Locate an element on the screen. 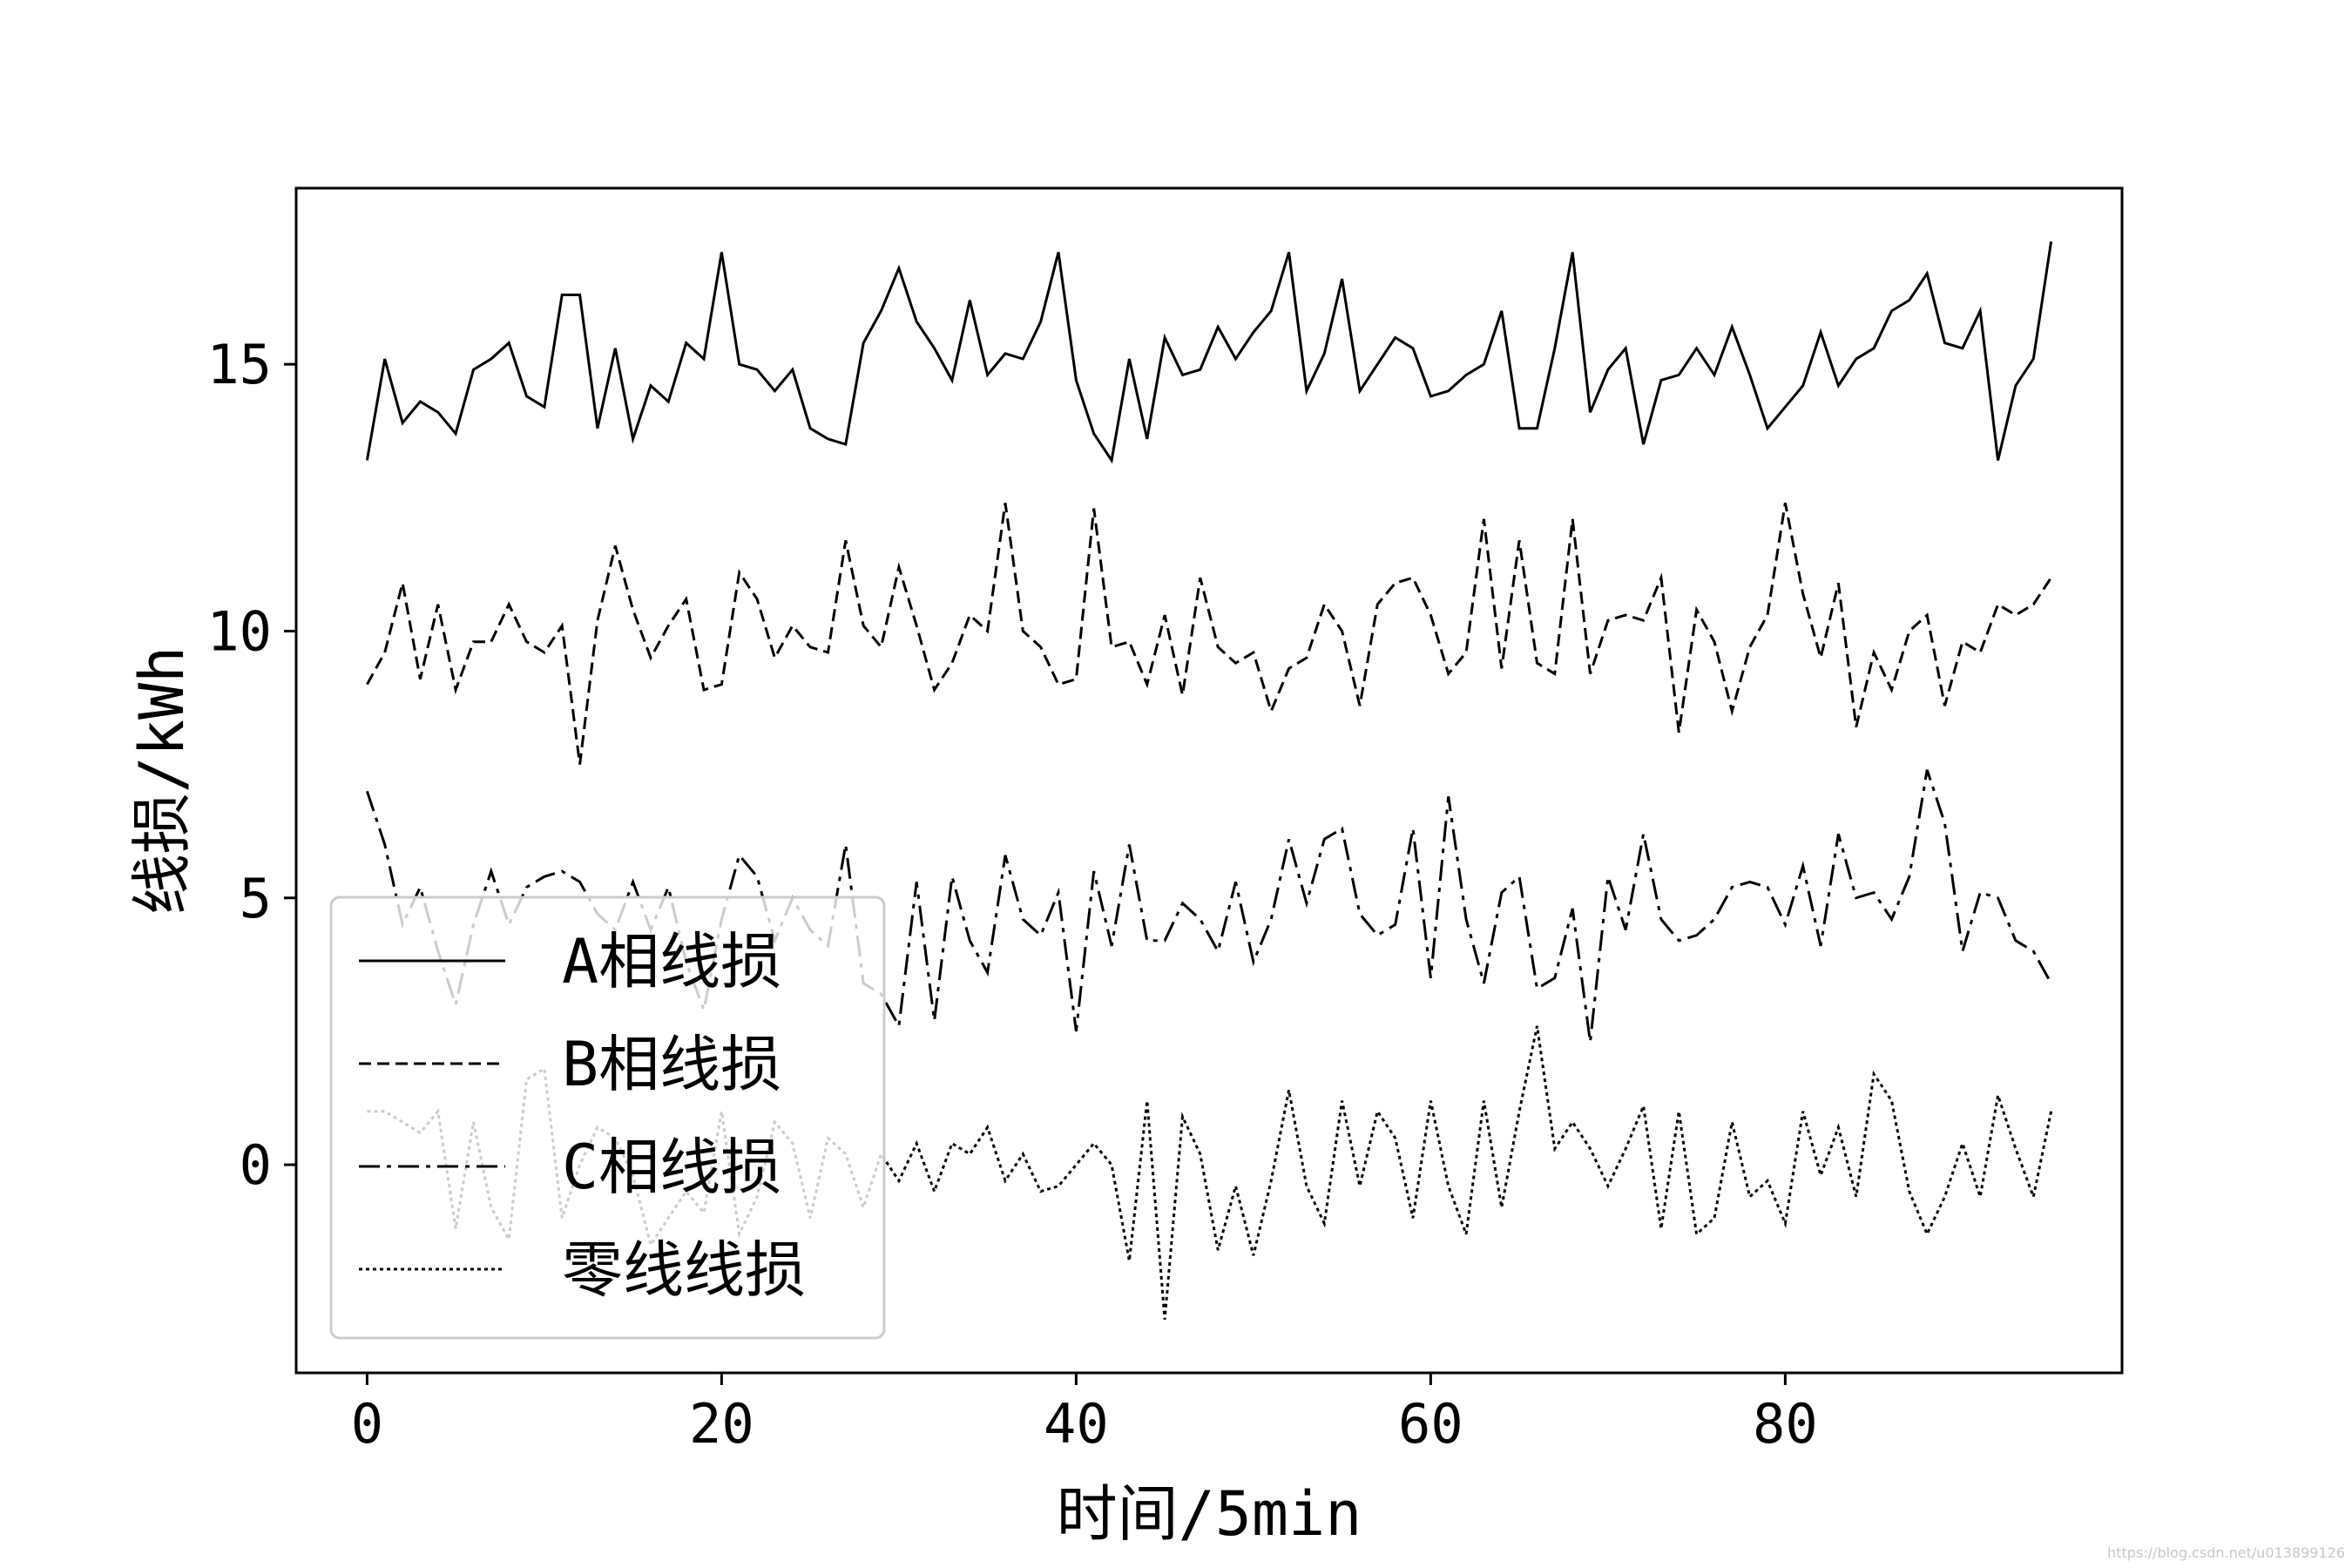 The width and height of the screenshot is (2352, 1568). legend-label-1: A相线损 is located at coordinates (672, 962).